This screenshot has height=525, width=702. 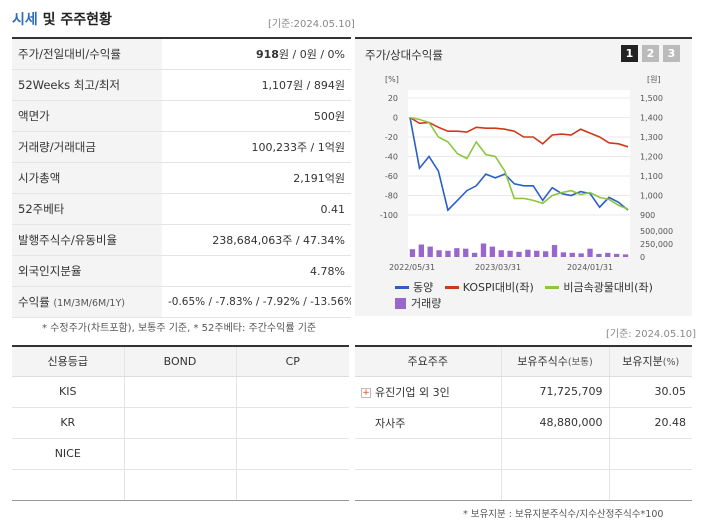 I want to click on table-header-row: 주요주주 보유주식수(보통) 보유지분(%), so click(x=523, y=361).